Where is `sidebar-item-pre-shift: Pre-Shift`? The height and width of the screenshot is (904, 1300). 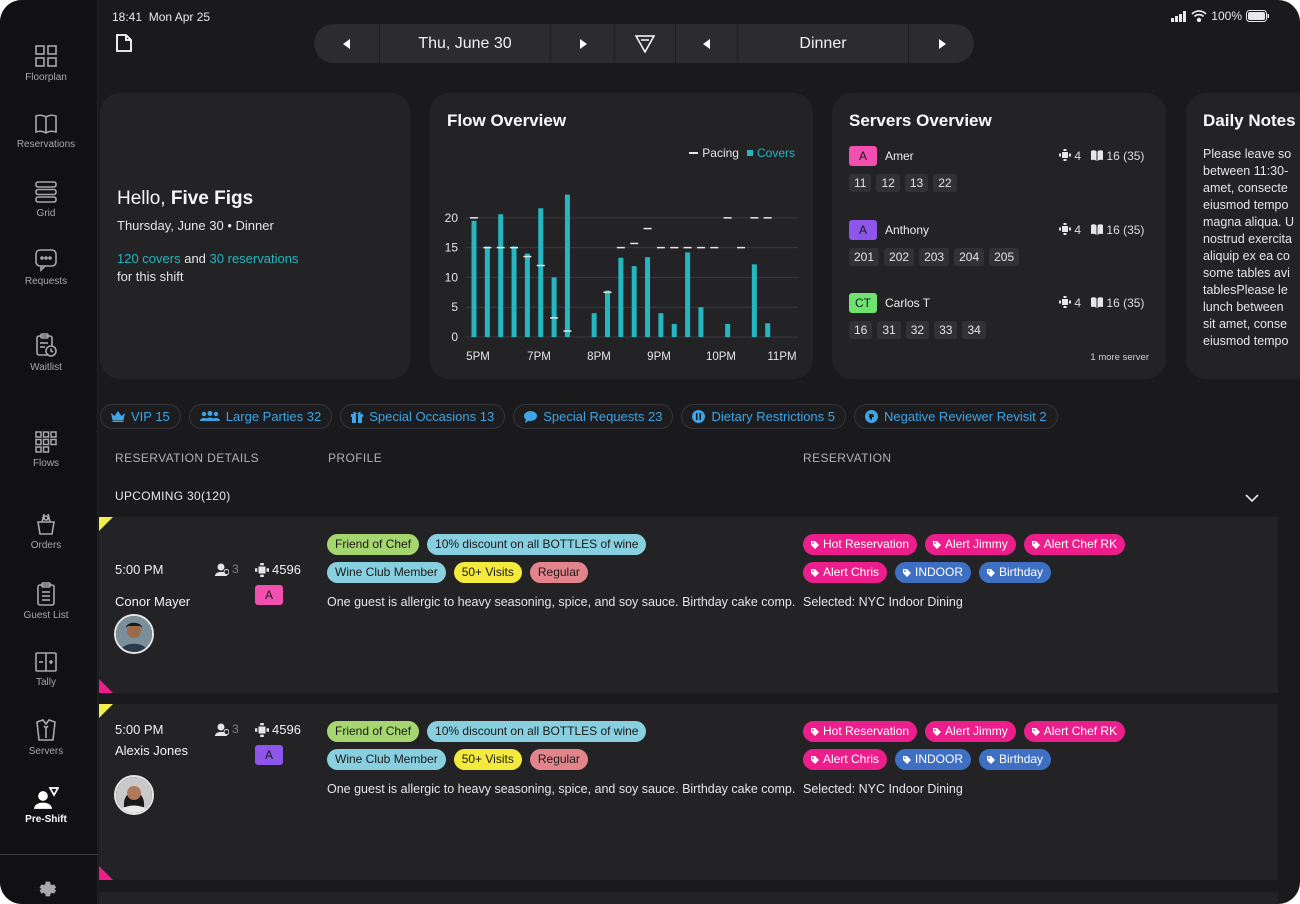
sidebar-item-pre-shift: Pre-Shift is located at coordinates (46, 805).